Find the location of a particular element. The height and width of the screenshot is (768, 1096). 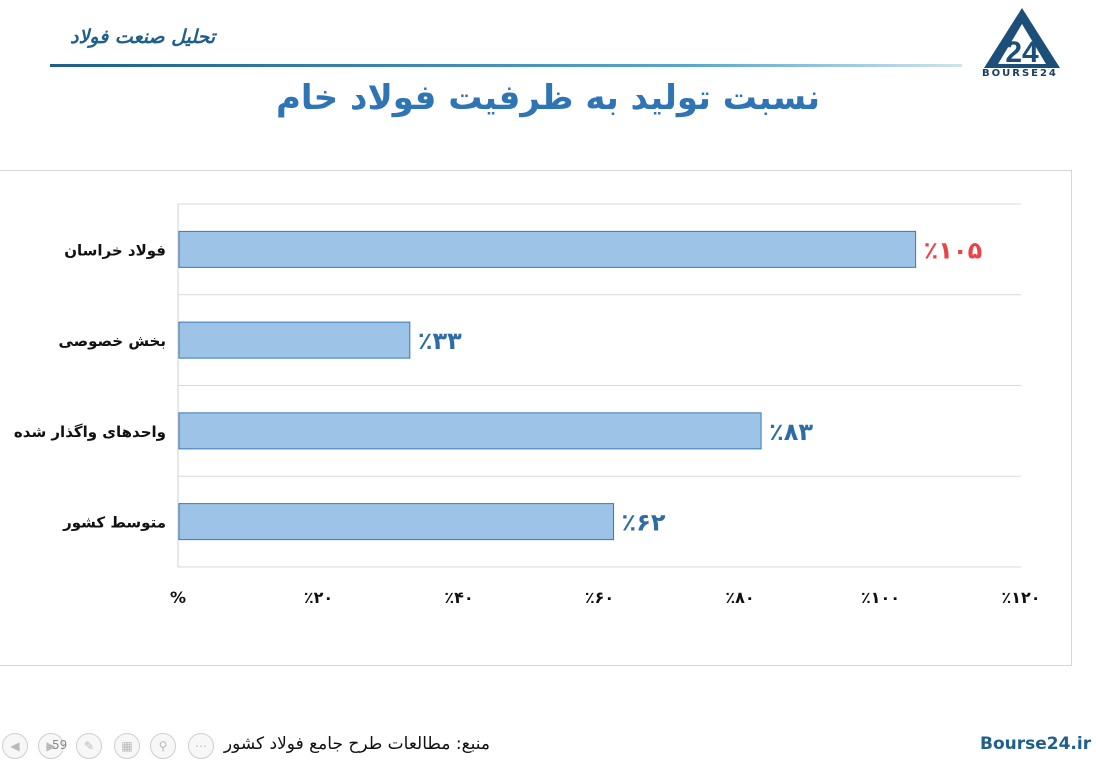

category-label: بخش خصوصی is located at coordinates (112, 341).